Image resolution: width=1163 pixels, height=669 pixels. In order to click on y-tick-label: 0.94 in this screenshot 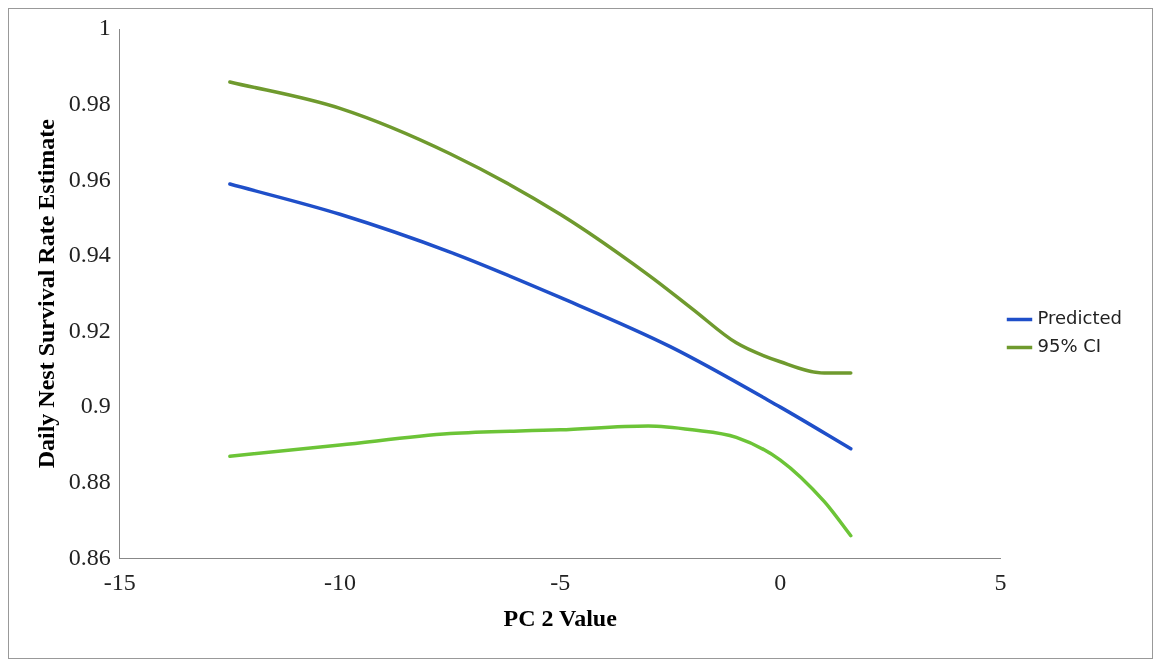, I will do `click(89, 254)`.